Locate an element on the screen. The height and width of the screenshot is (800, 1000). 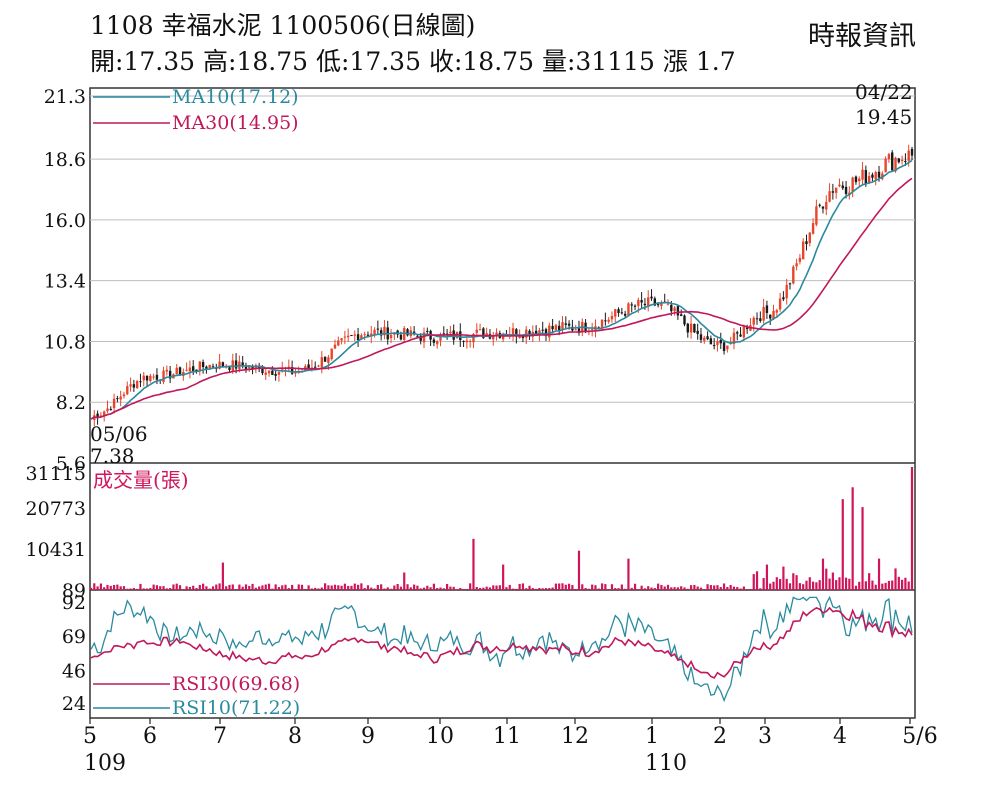
x-month-label: 12 is located at coordinates (575, 736).